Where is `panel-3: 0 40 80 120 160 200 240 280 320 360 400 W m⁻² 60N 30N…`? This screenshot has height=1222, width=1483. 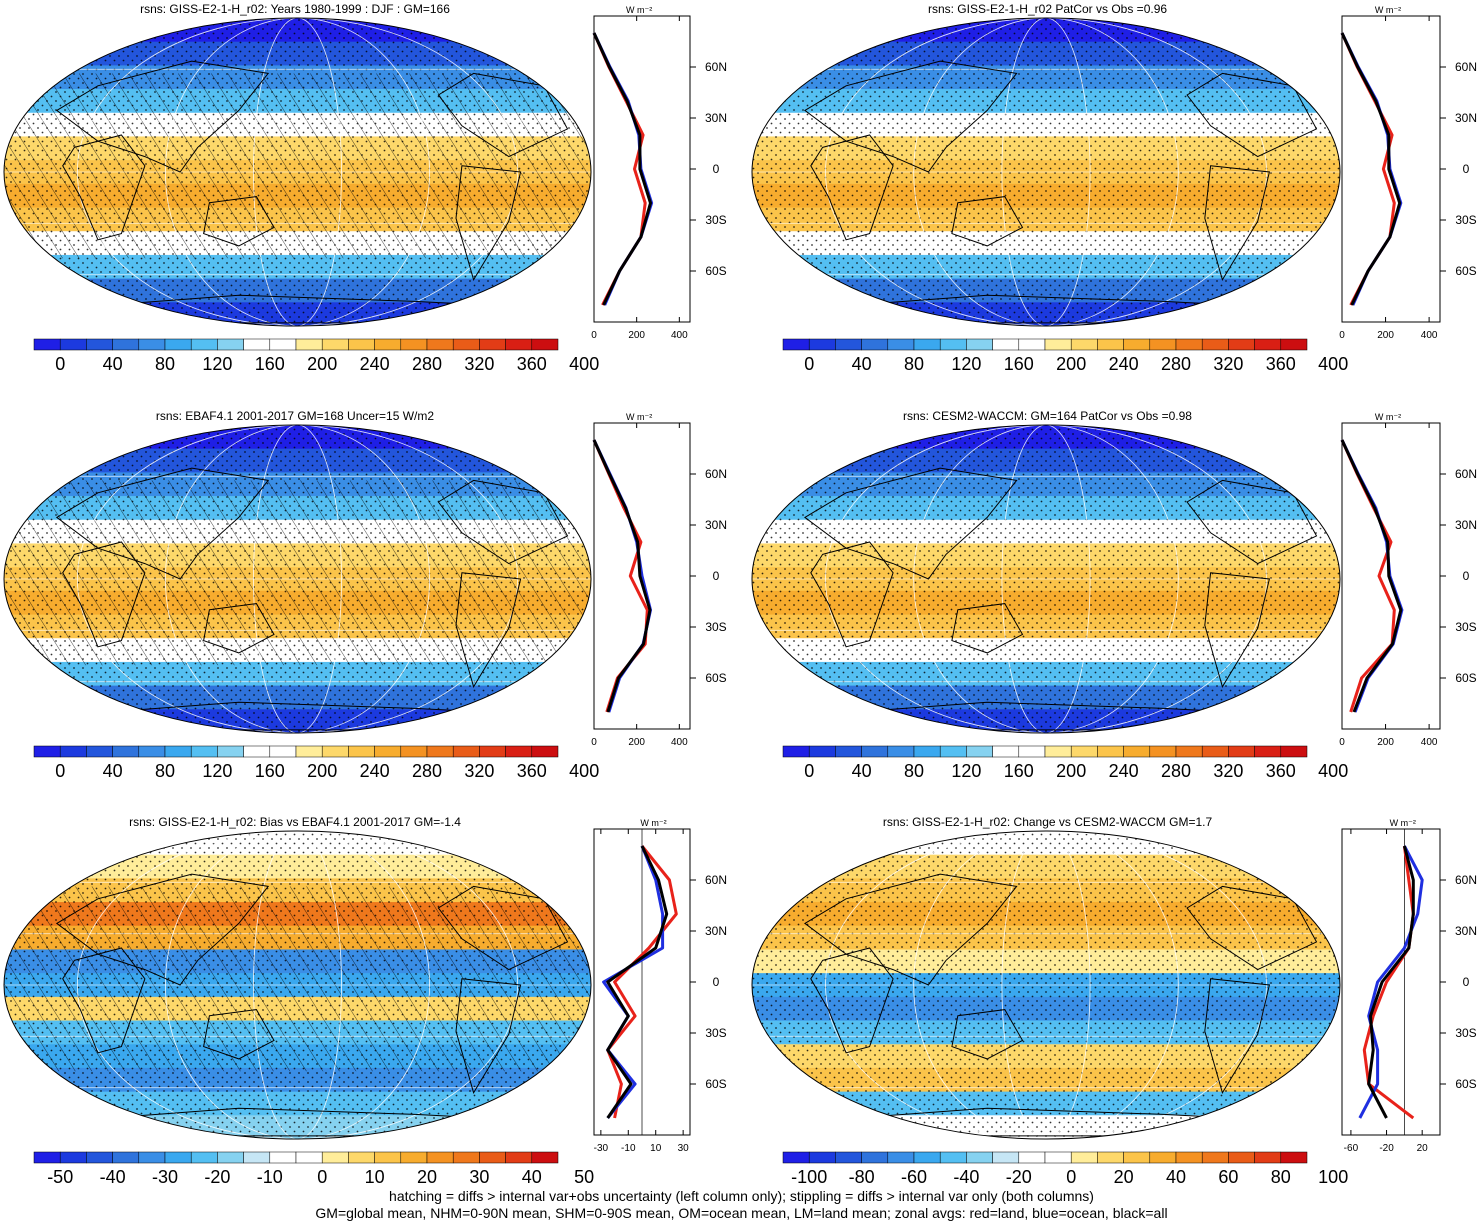
panel-3: 0 40 80 120 160 200 240 280 320 360 400 W m⁻² 60N 30N… is located at coordinates (365, 596).